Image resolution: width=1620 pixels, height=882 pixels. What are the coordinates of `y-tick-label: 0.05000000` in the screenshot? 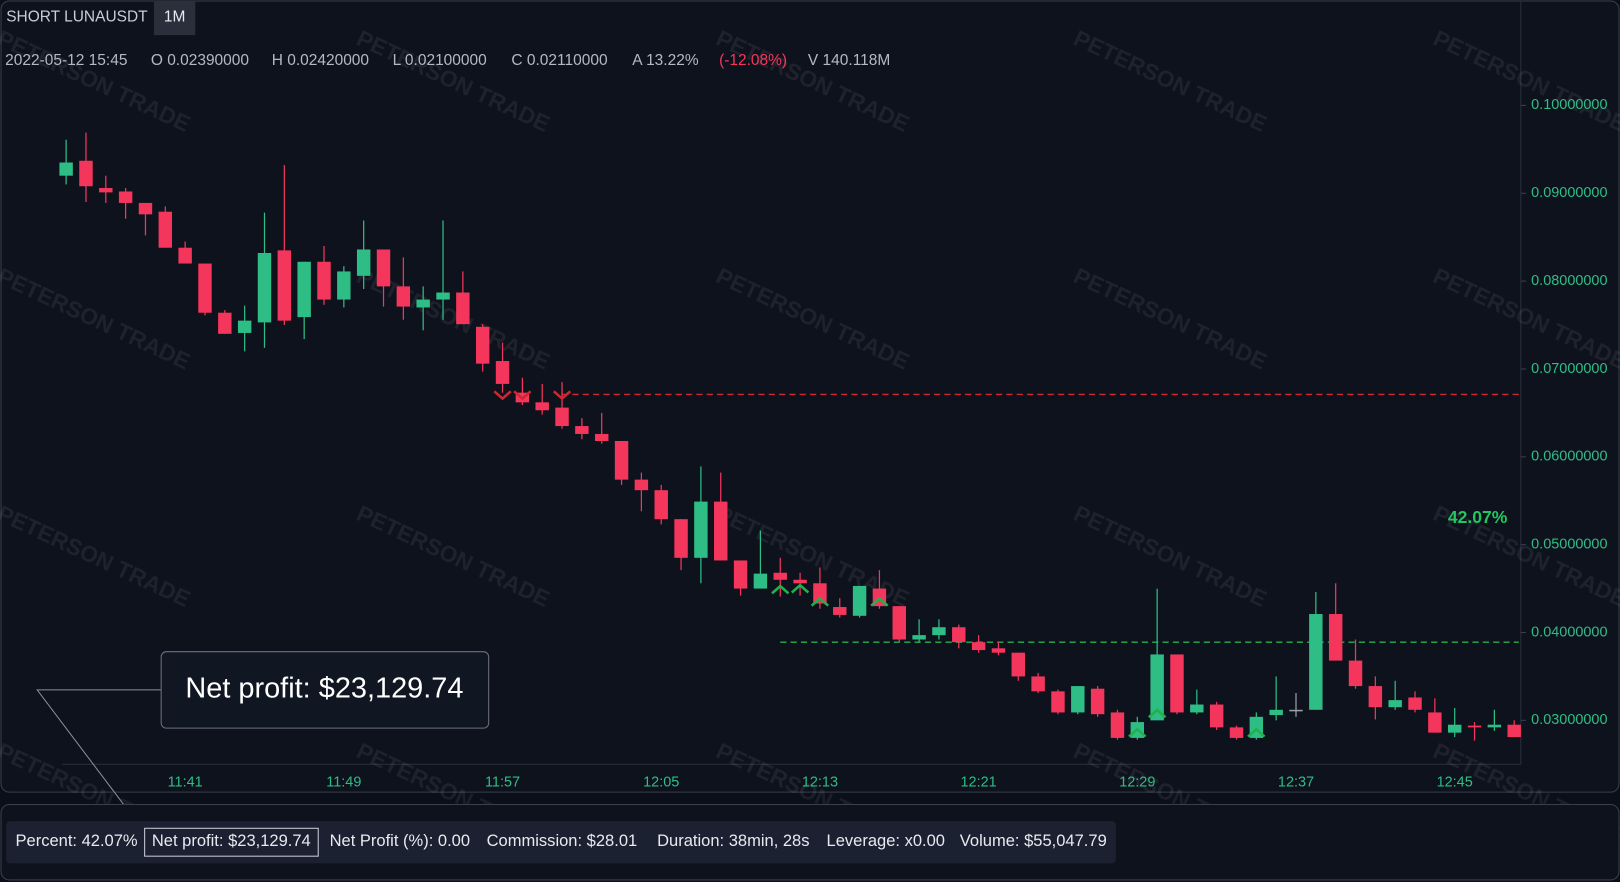 It's located at (1569, 544).